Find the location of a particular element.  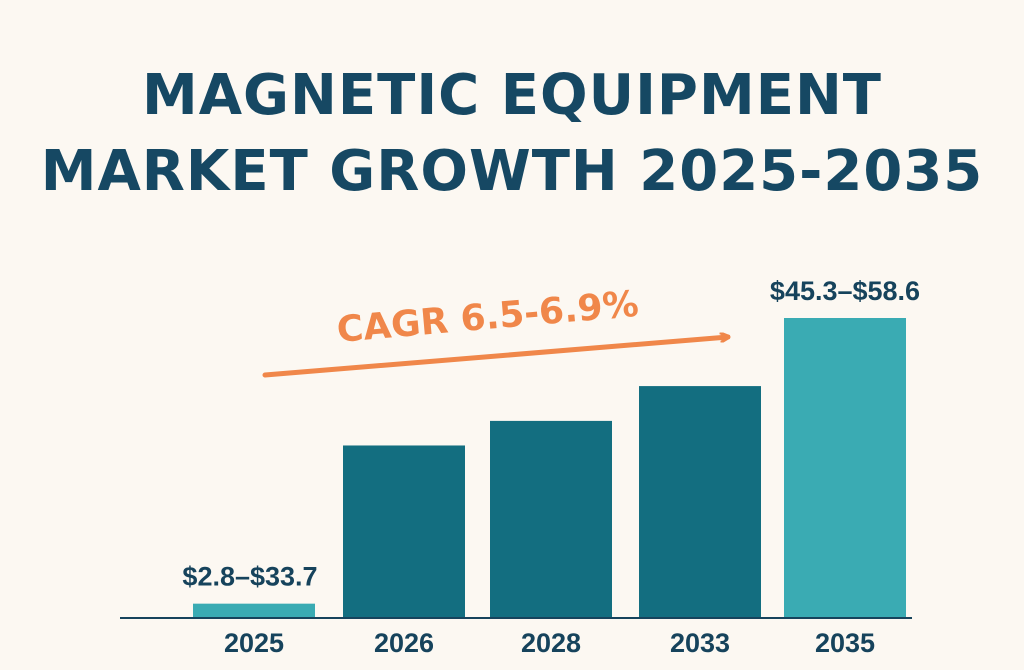

data-label-2035: $45.3–$58.6 is located at coordinates (845, 291).